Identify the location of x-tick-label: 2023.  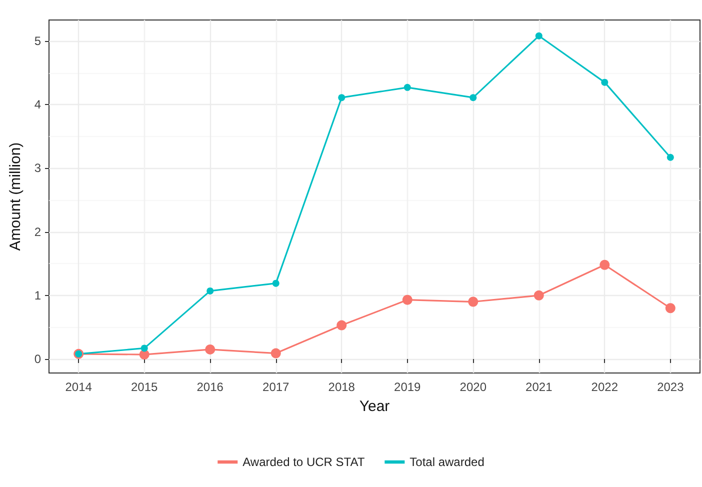
(670, 387).